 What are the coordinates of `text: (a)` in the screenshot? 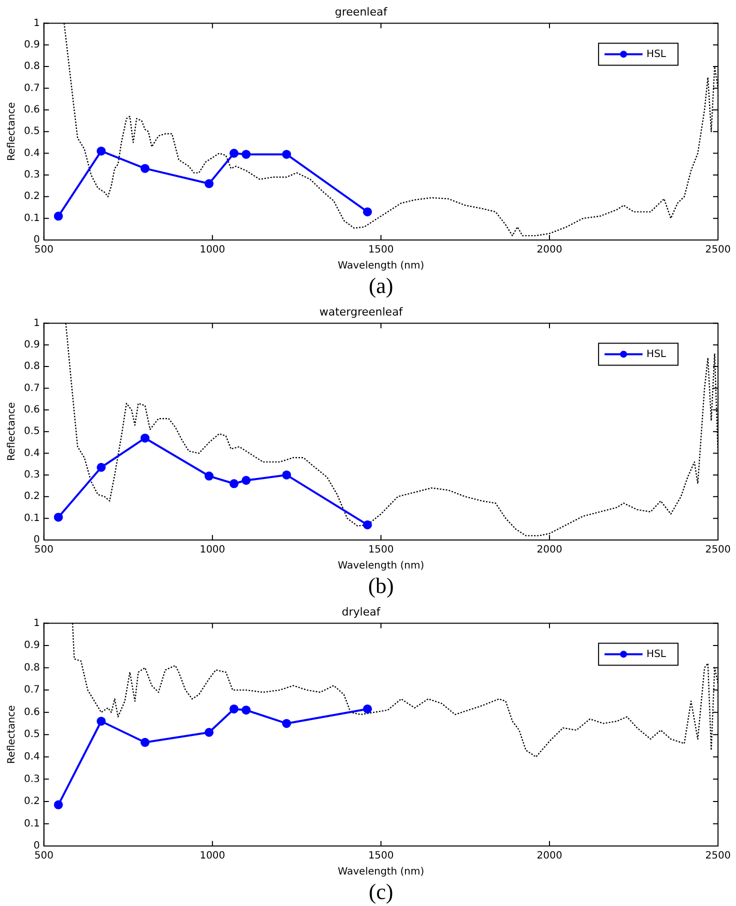 It's located at (381, 285).